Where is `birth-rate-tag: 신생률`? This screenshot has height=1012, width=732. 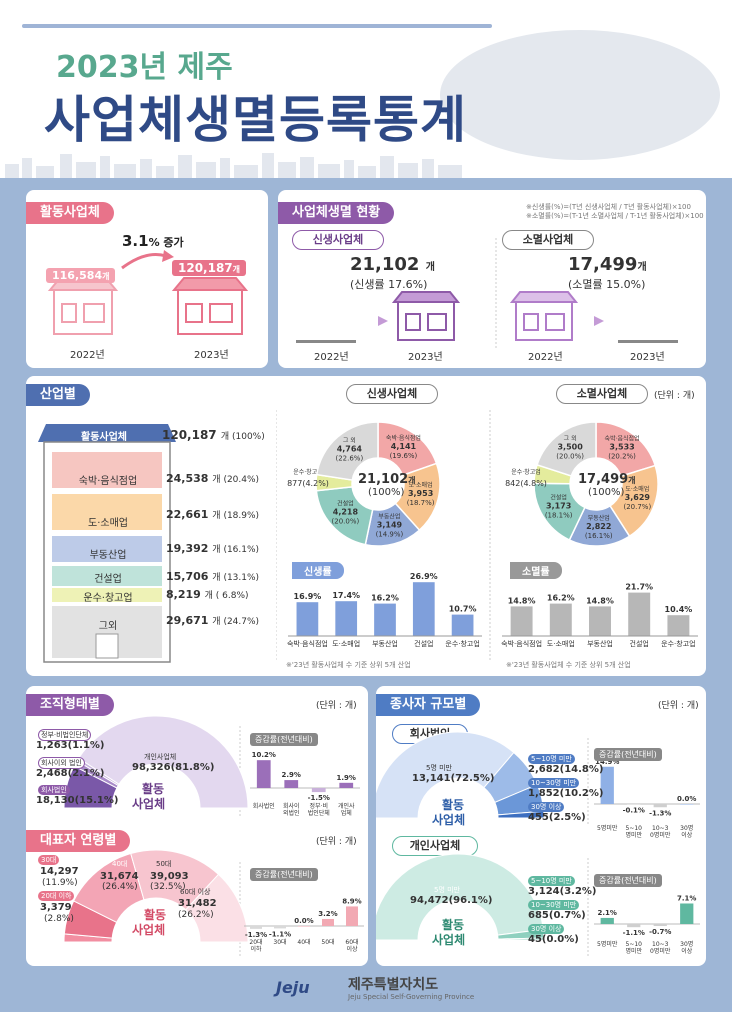
birth-rate-tag: 신생률 is located at coordinates (318, 570).